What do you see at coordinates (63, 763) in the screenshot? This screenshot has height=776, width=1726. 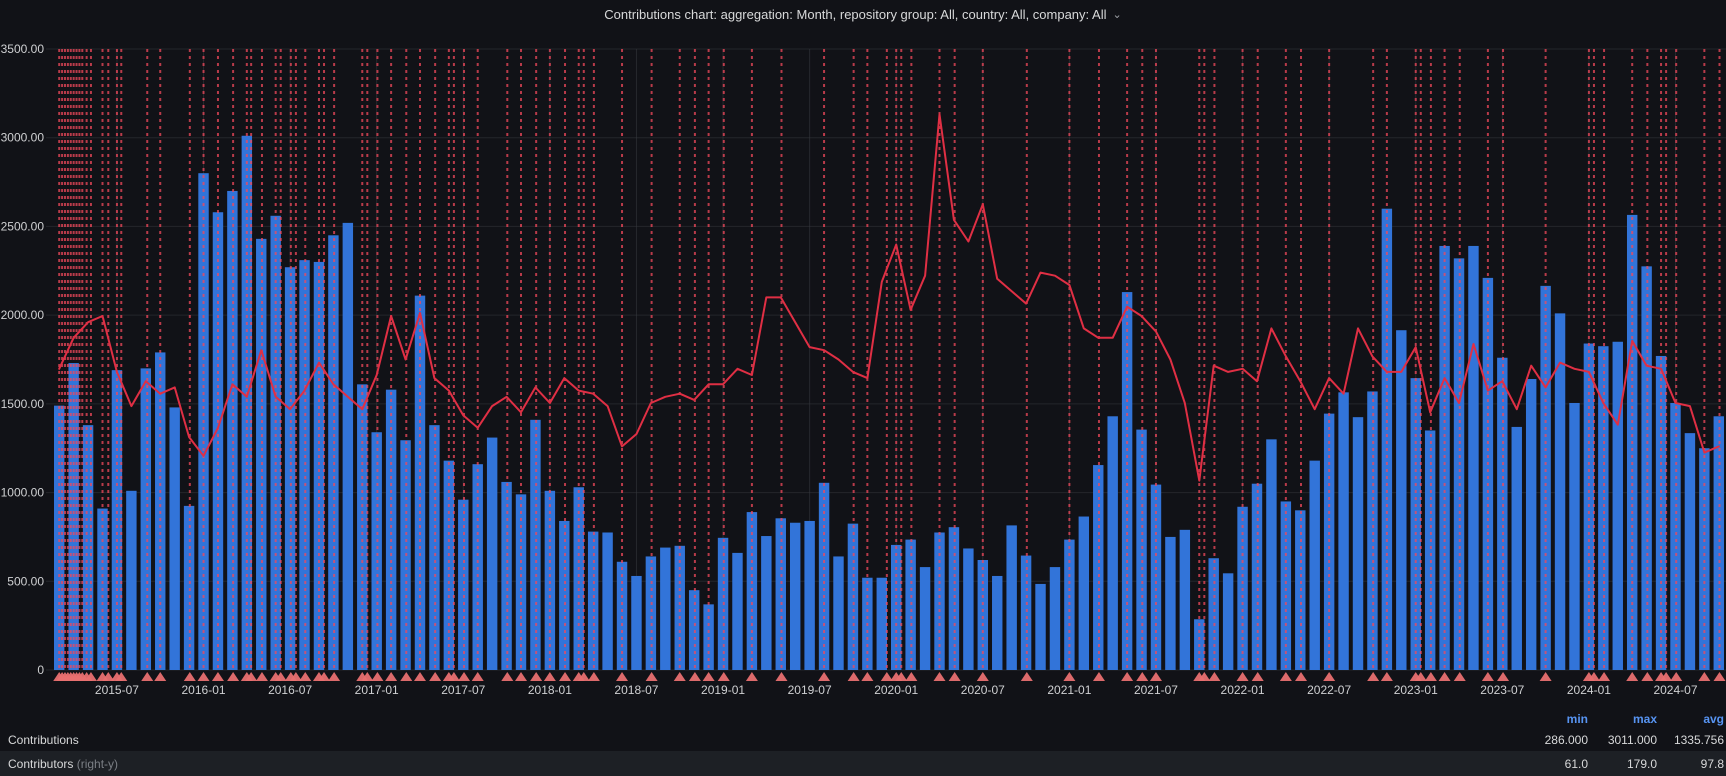 I see `legend-label-contributors: Contributors (right-y)` at bounding box center [63, 763].